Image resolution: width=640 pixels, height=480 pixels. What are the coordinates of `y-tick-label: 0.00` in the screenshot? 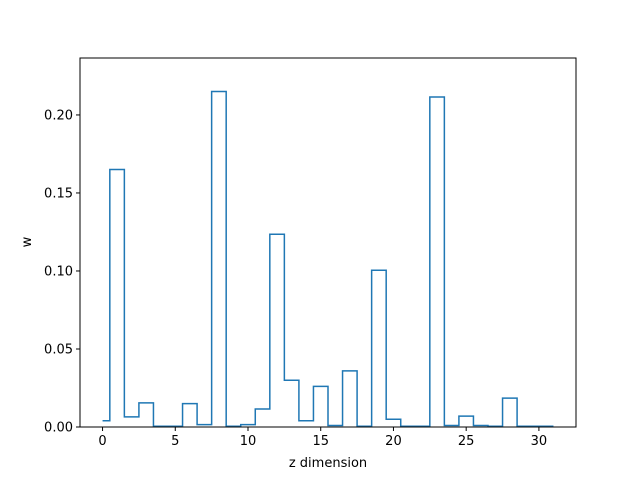 It's located at (58, 428).